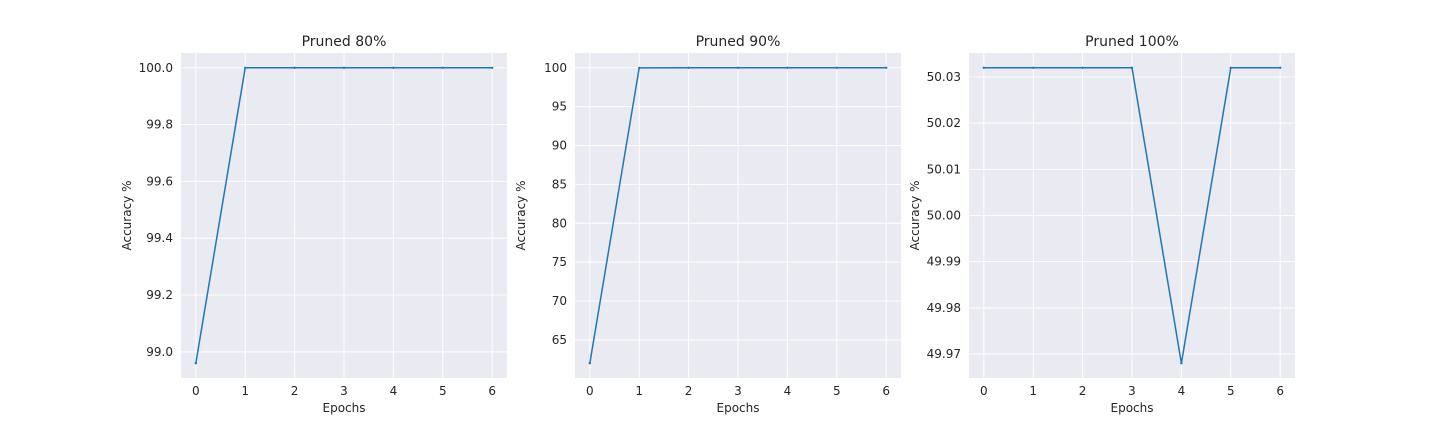 This screenshot has height=432, width=1440. Describe the element at coordinates (944, 169) in the screenshot. I see `y-tick-label: 50.01` at that location.